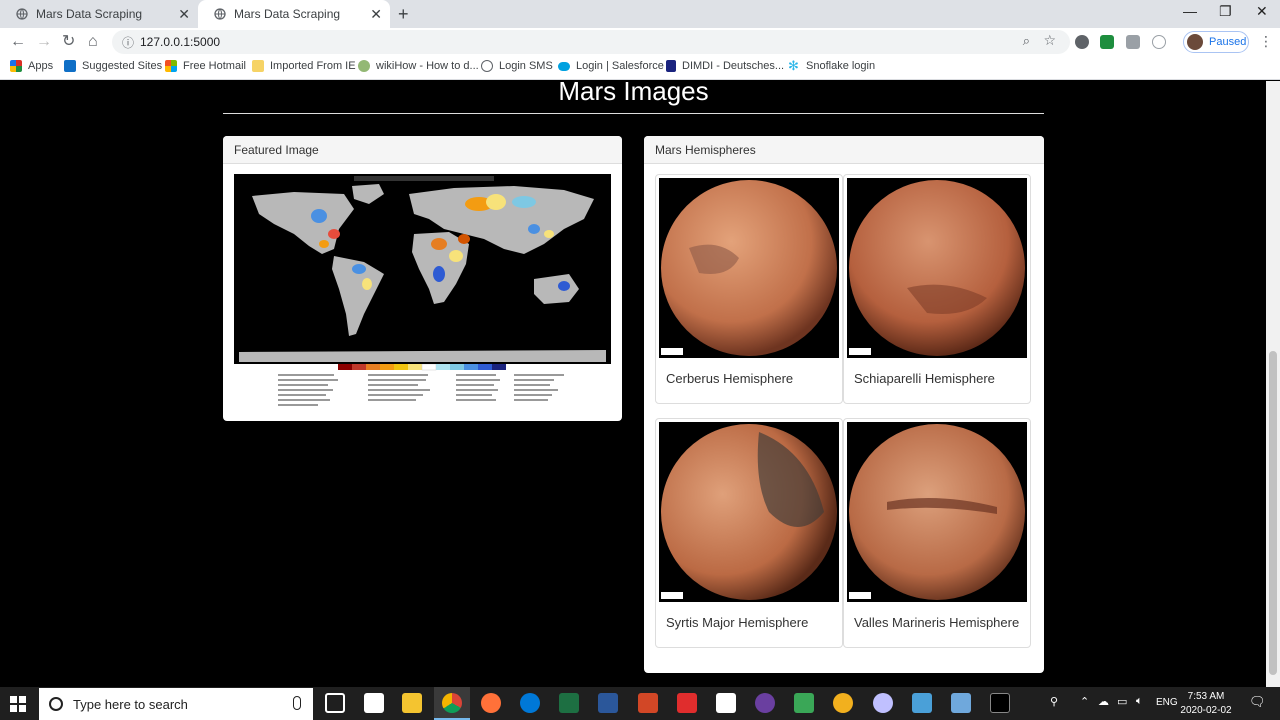  I want to click on avatar, so click(1195, 42).